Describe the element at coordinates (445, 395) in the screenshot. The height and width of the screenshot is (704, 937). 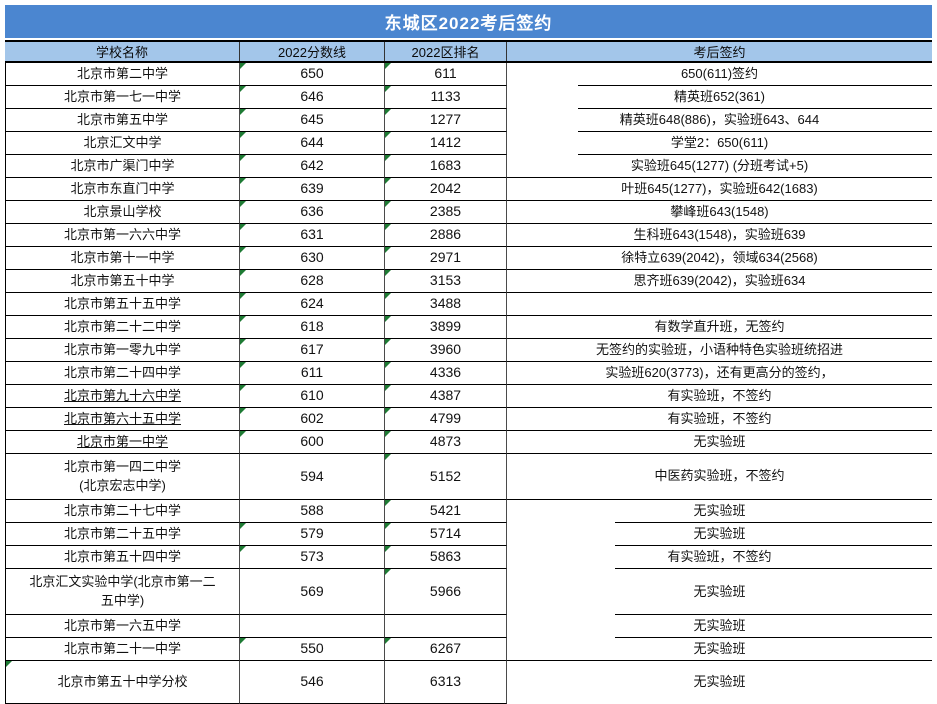
I see `rank-cell-text: 4387` at that location.